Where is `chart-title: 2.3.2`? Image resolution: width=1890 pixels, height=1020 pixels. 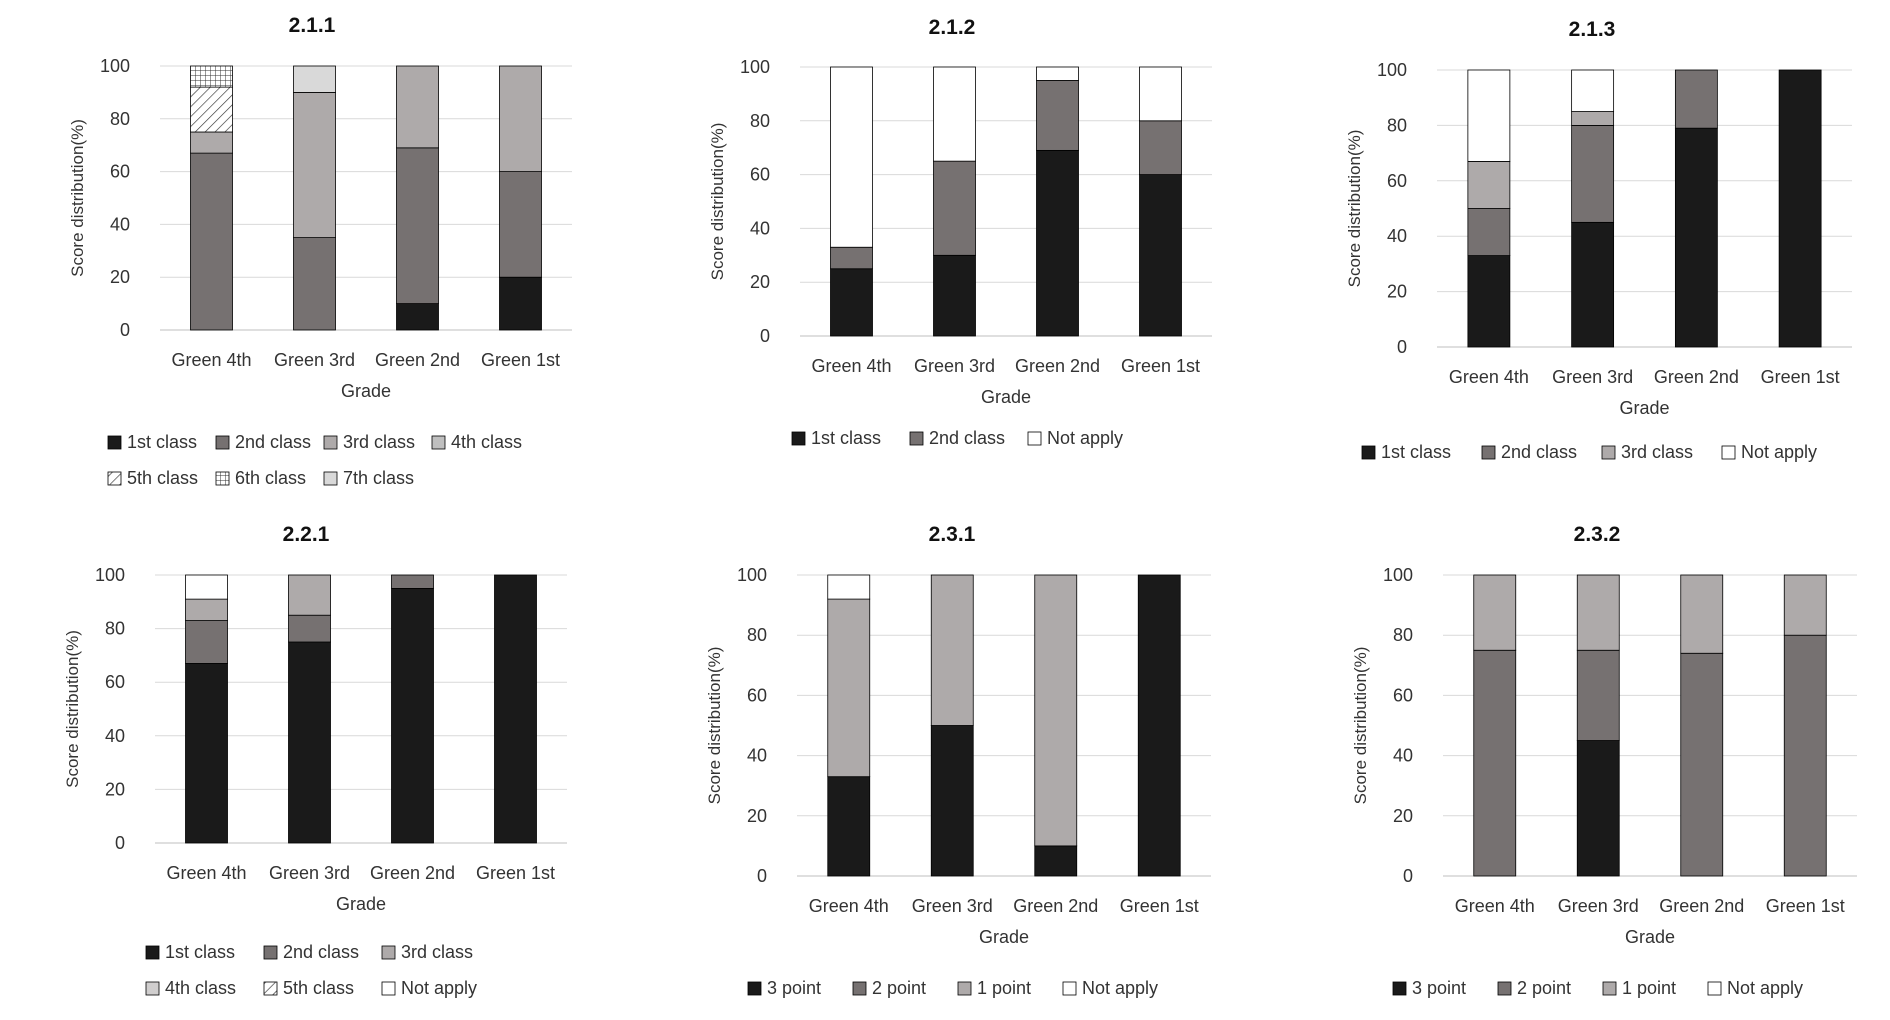 chart-title: 2.3.2 is located at coordinates (1597, 534).